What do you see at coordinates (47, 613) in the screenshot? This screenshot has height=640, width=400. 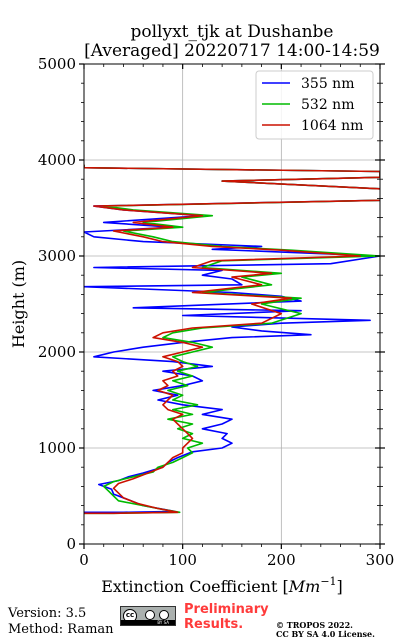 I see `version-label: Version: 3.5` at bounding box center [47, 613].